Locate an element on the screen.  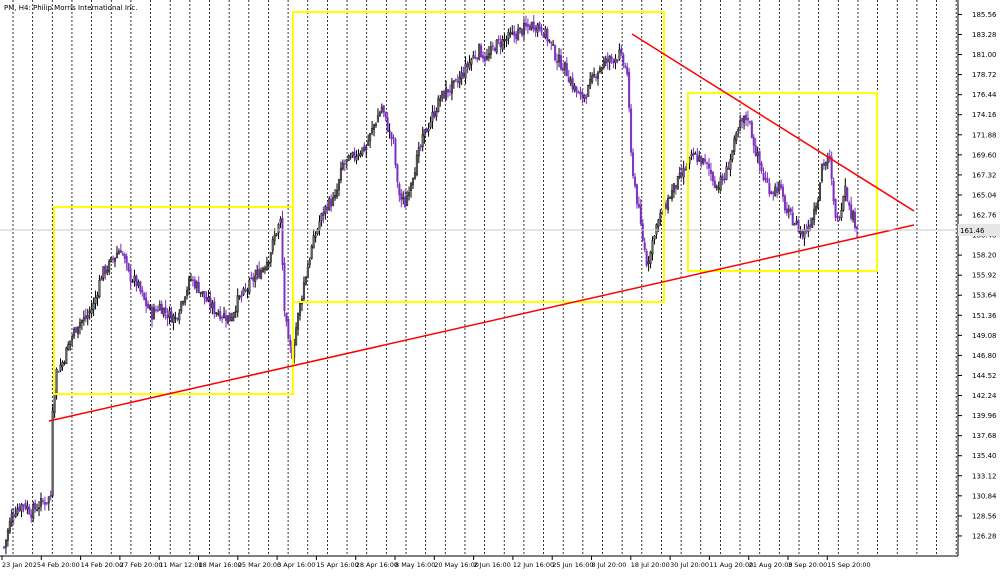
time-tick-label: 11 Aug 20:00 is located at coordinates (731, 565).